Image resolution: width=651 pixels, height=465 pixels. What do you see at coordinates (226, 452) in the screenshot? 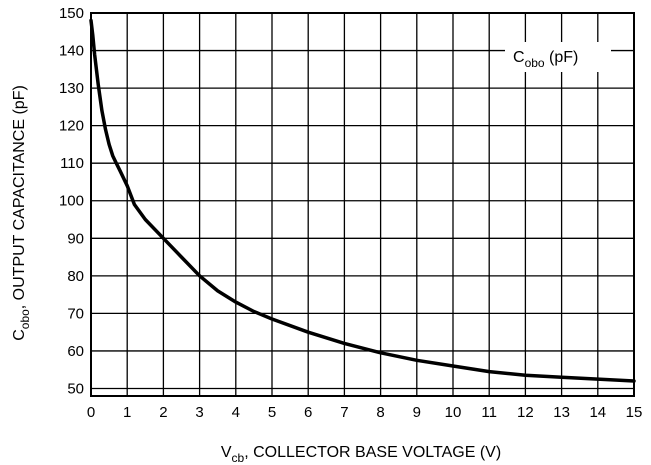
I see `x-axis-label-main: V` at bounding box center [226, 452].